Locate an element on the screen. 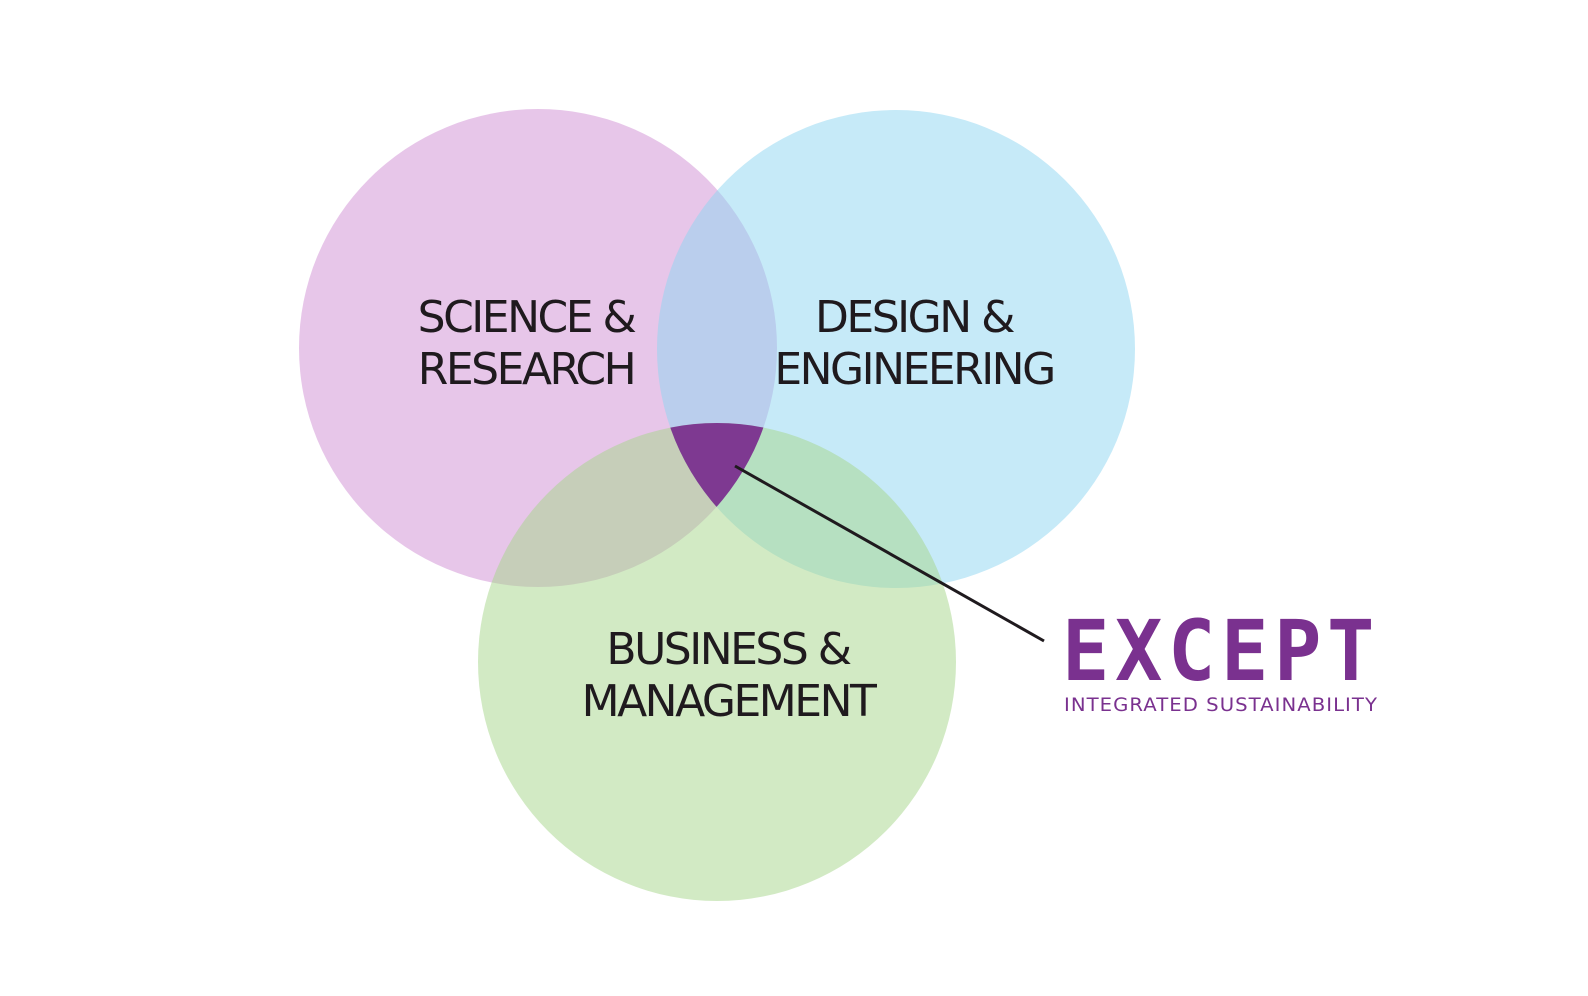 The width and height of the screenshot is (1588, 996). label-design-line1: DESIGN & is located at coordinates (914, 317).